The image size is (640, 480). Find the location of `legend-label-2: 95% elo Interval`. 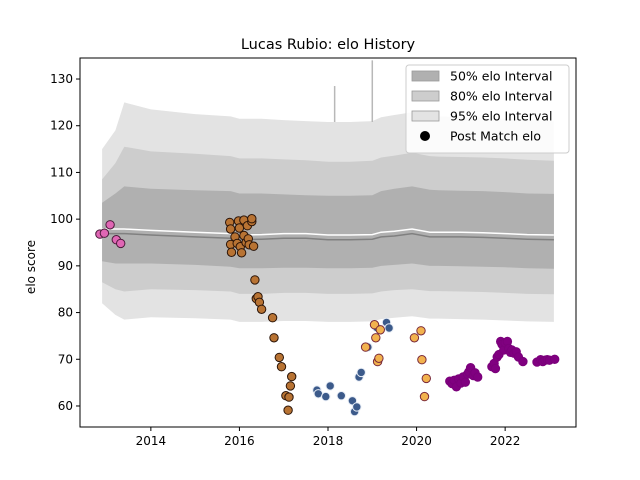

legend-label-2: 95% elo Interval is located at coordinates (501, 116).